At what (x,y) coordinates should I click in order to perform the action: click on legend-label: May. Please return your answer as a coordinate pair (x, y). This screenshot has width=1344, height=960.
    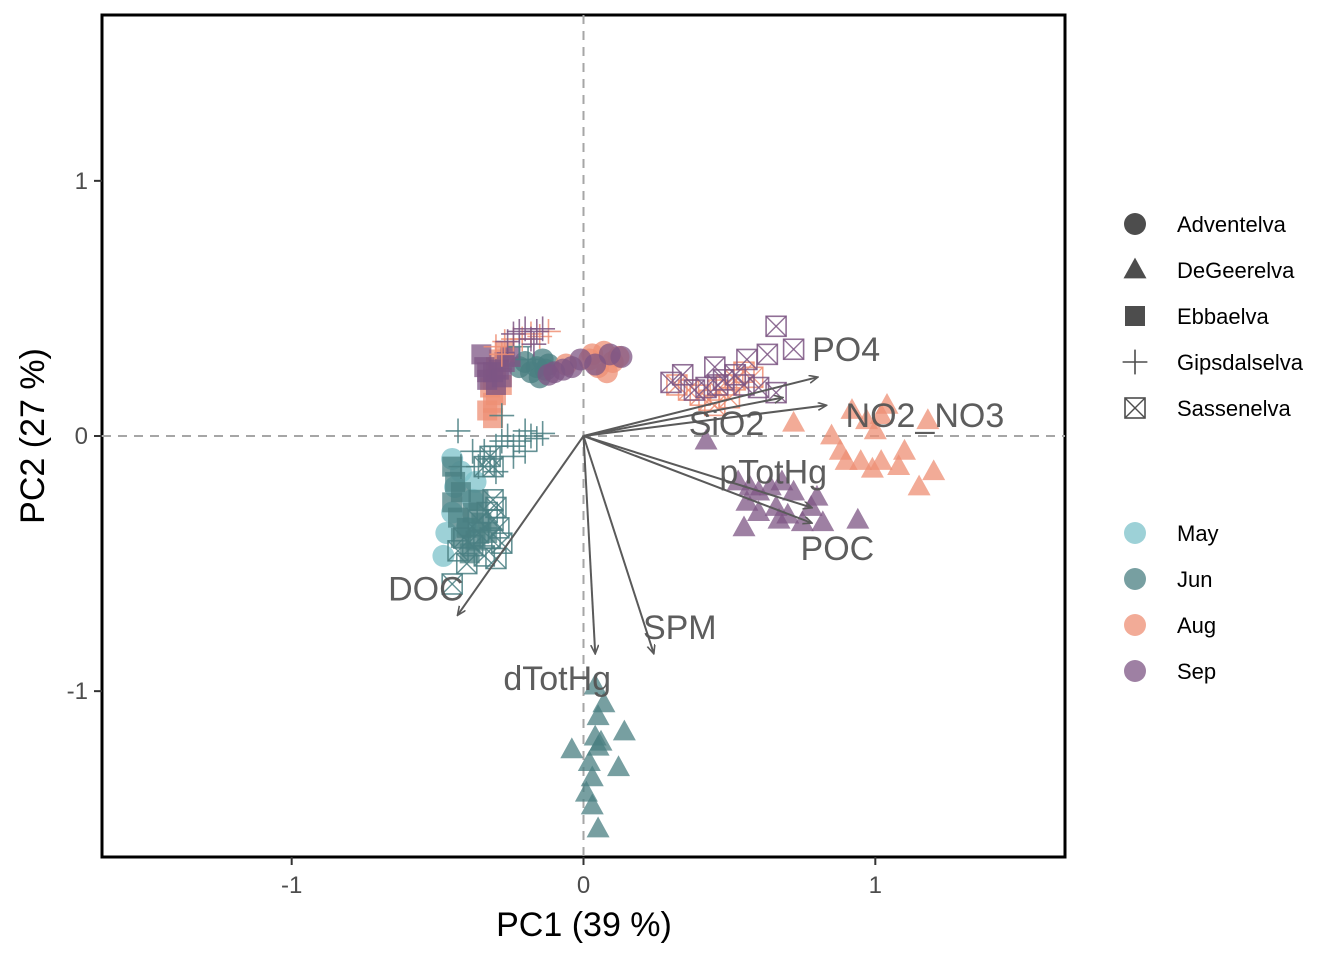
    Looking at the image, I should click on (1198, 533).